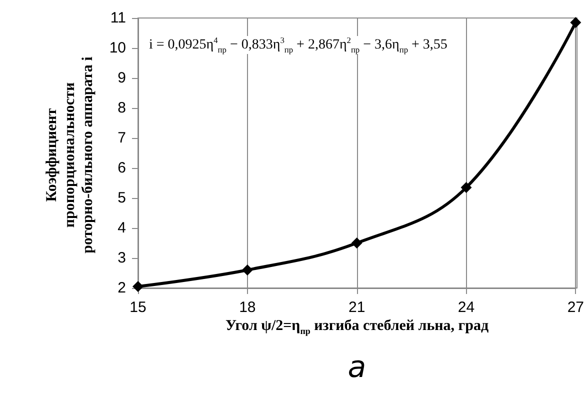 This screenshot has height=403, width=587. Describe the element at coordinates (122, 228) in the screenshot. I see `y-tick-label: 4` at that location.